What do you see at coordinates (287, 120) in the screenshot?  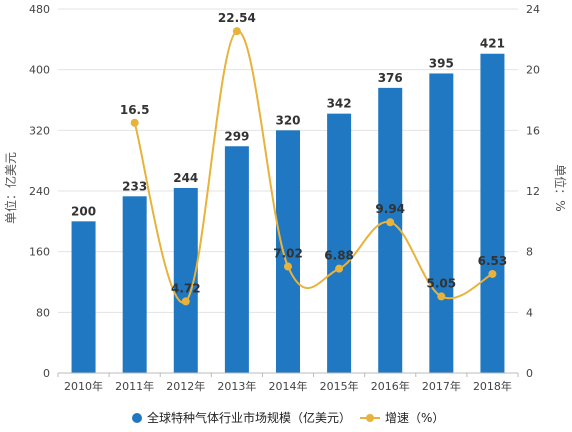 I see `bar-value-label: 320` at bounding box center [287, 120].